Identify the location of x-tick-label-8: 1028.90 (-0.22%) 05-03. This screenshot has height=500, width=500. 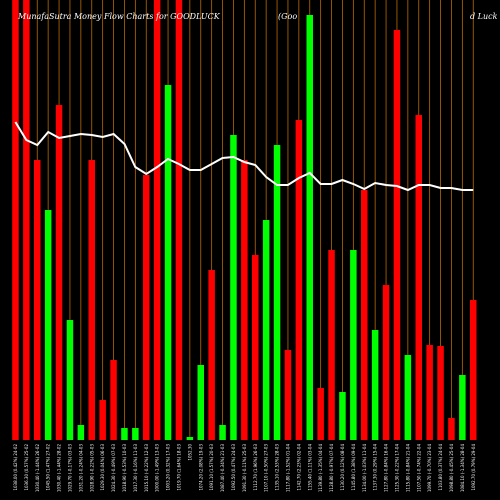
(91, 468).